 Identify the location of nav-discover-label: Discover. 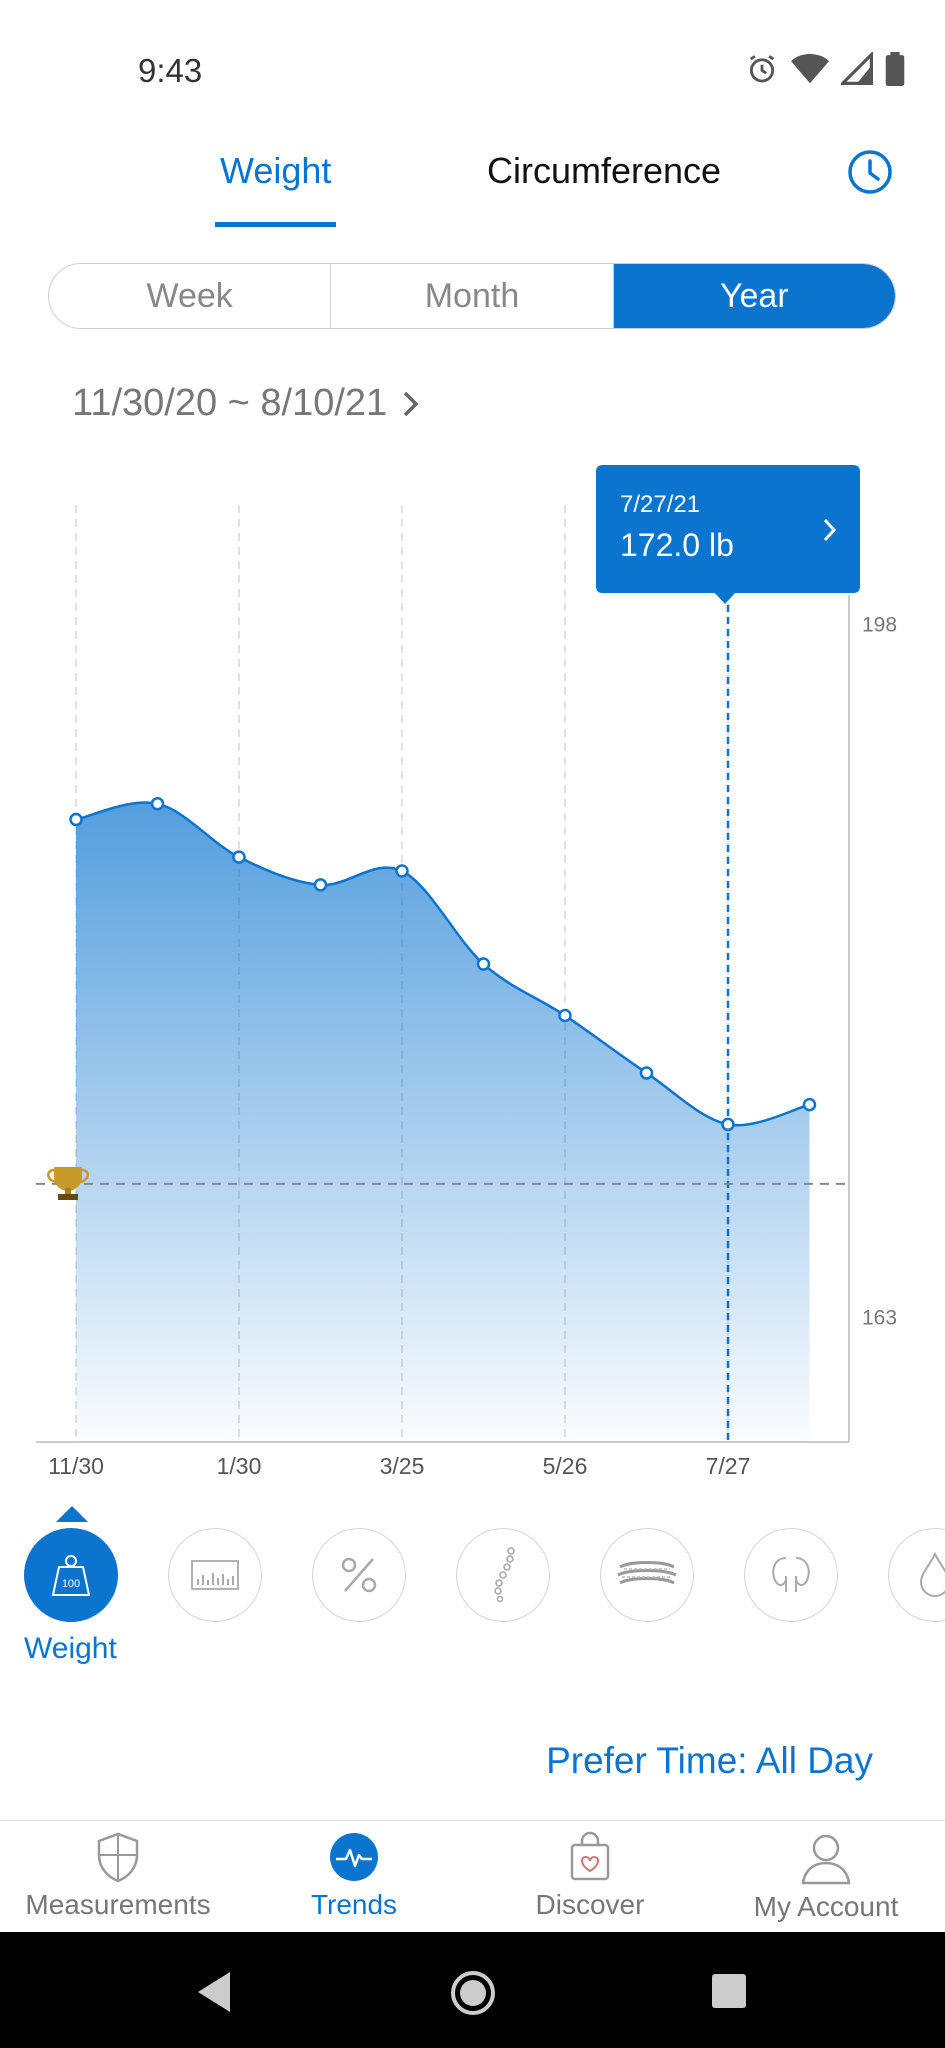
(590, 1904).